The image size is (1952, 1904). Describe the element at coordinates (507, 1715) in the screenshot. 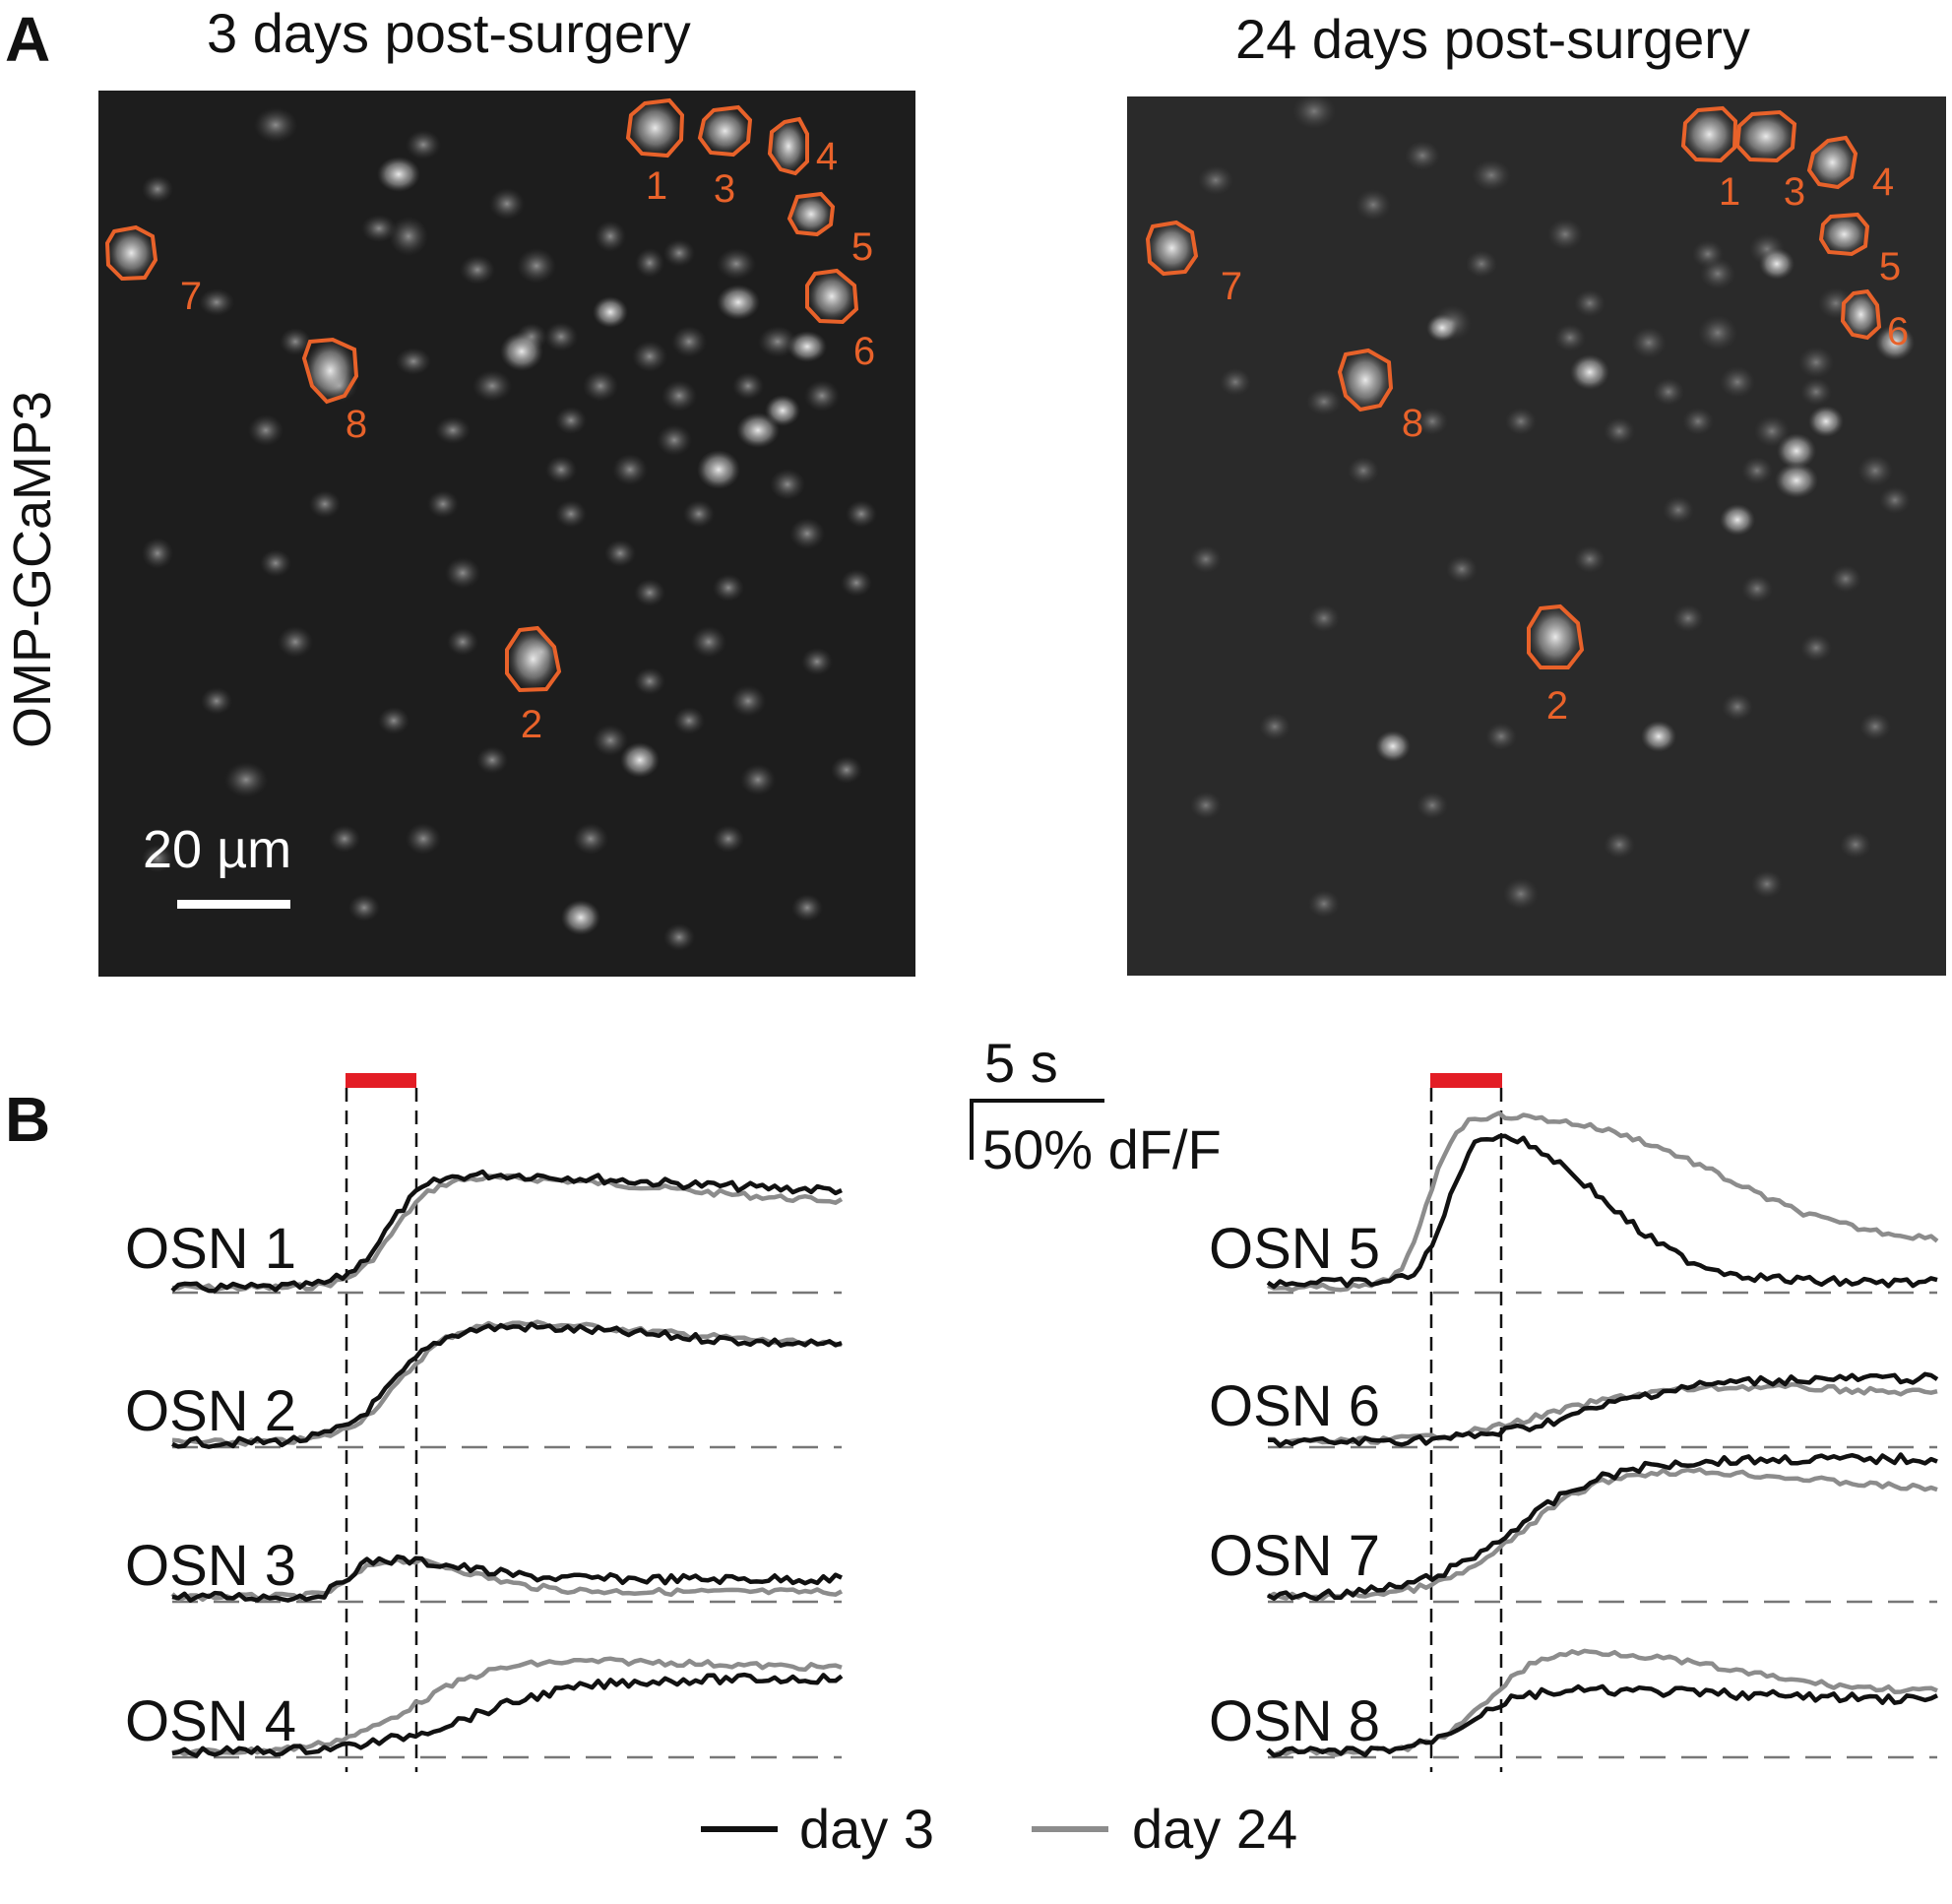

I see `osn-4-day3-trace` at that location.